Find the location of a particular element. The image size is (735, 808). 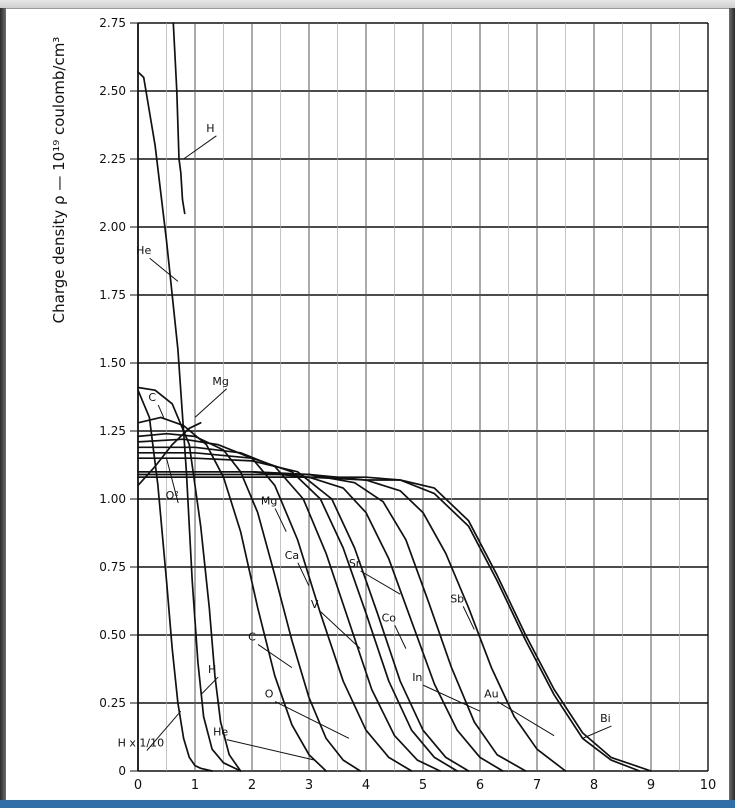

annotation-label: O is located at coordinates (269, 694).